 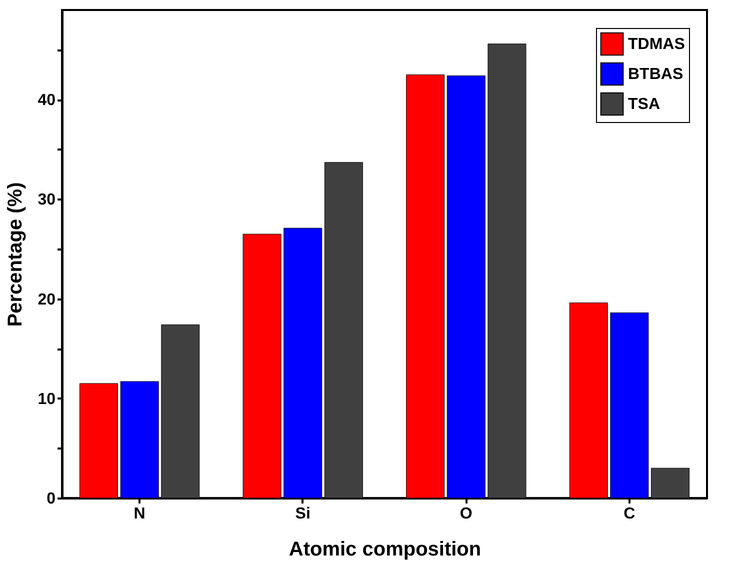 What do you see at coordinates (47, 299) in the screenshot?
I see `y-tick-label: 20` at bounding box center [47, 299].